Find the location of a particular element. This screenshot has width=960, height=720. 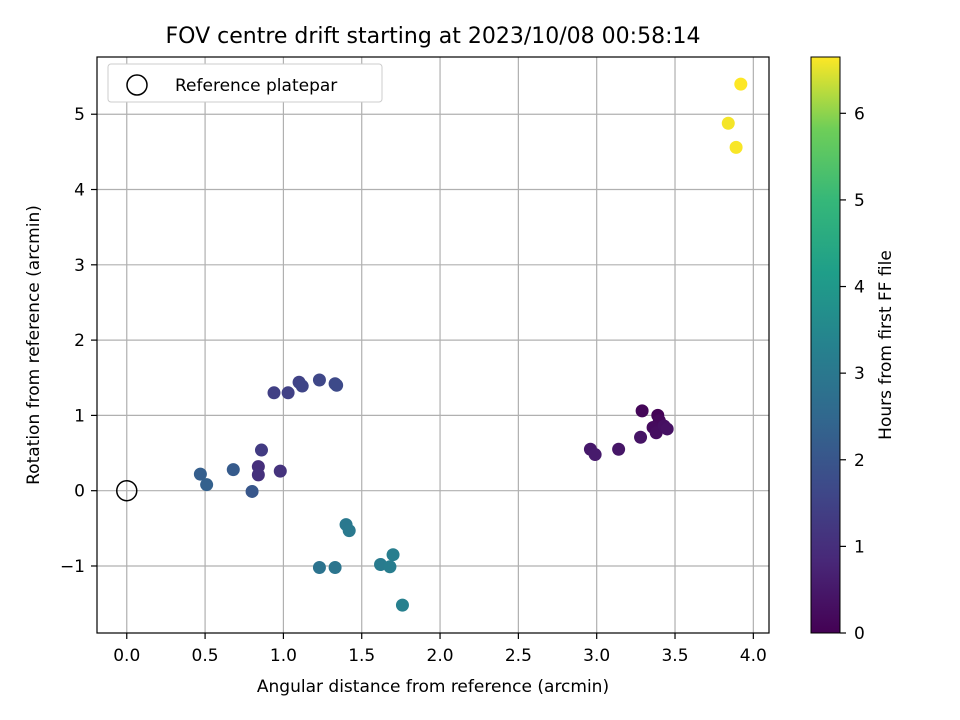

x-tick-label: 1.5 is located at coordinates (361, 656).